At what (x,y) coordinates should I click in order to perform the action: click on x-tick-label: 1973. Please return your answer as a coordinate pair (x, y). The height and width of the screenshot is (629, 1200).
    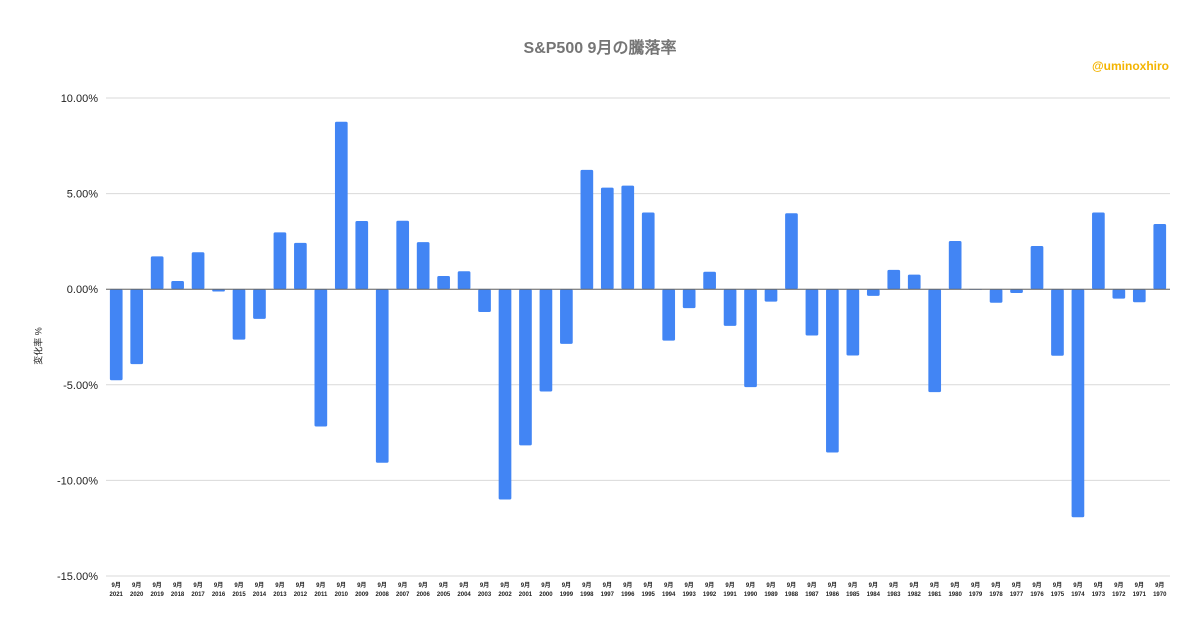
    Looking at the image, I should click on (1099, 595).